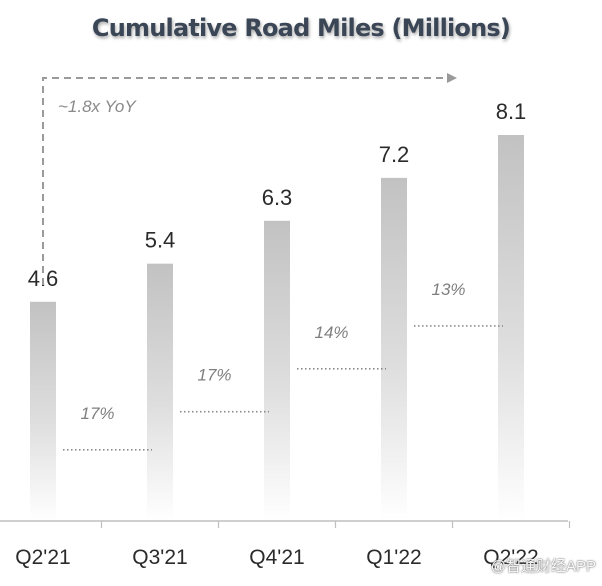 The width and height of the screenshot is (602, 586). What do you see at coordinates (42, 557) in the screenshot?
I see `x-tick-label-1: Q2'21` at bounding box center [42, 557].